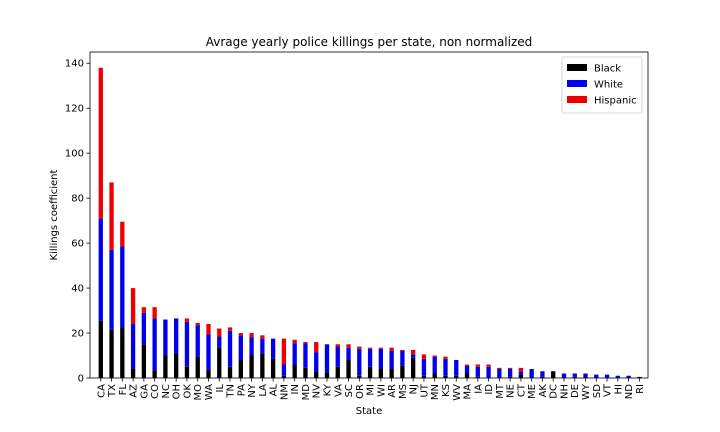 Image resolution: width=720 pixels, height=432 pixels. What do you see at coordinates (219, 332) in the screenshot?
I see `bar-hispanic-il` at bounding box center [219, 332].